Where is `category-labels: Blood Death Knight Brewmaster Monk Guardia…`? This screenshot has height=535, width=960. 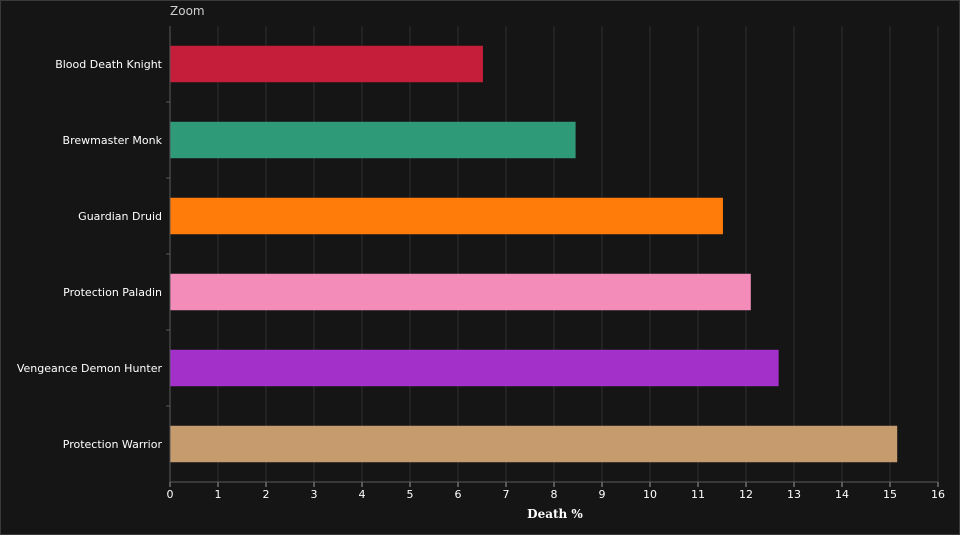
category-labels: Blood Death Knight Brewmaster Monk Guardia… is located at coordinates (90, 254).